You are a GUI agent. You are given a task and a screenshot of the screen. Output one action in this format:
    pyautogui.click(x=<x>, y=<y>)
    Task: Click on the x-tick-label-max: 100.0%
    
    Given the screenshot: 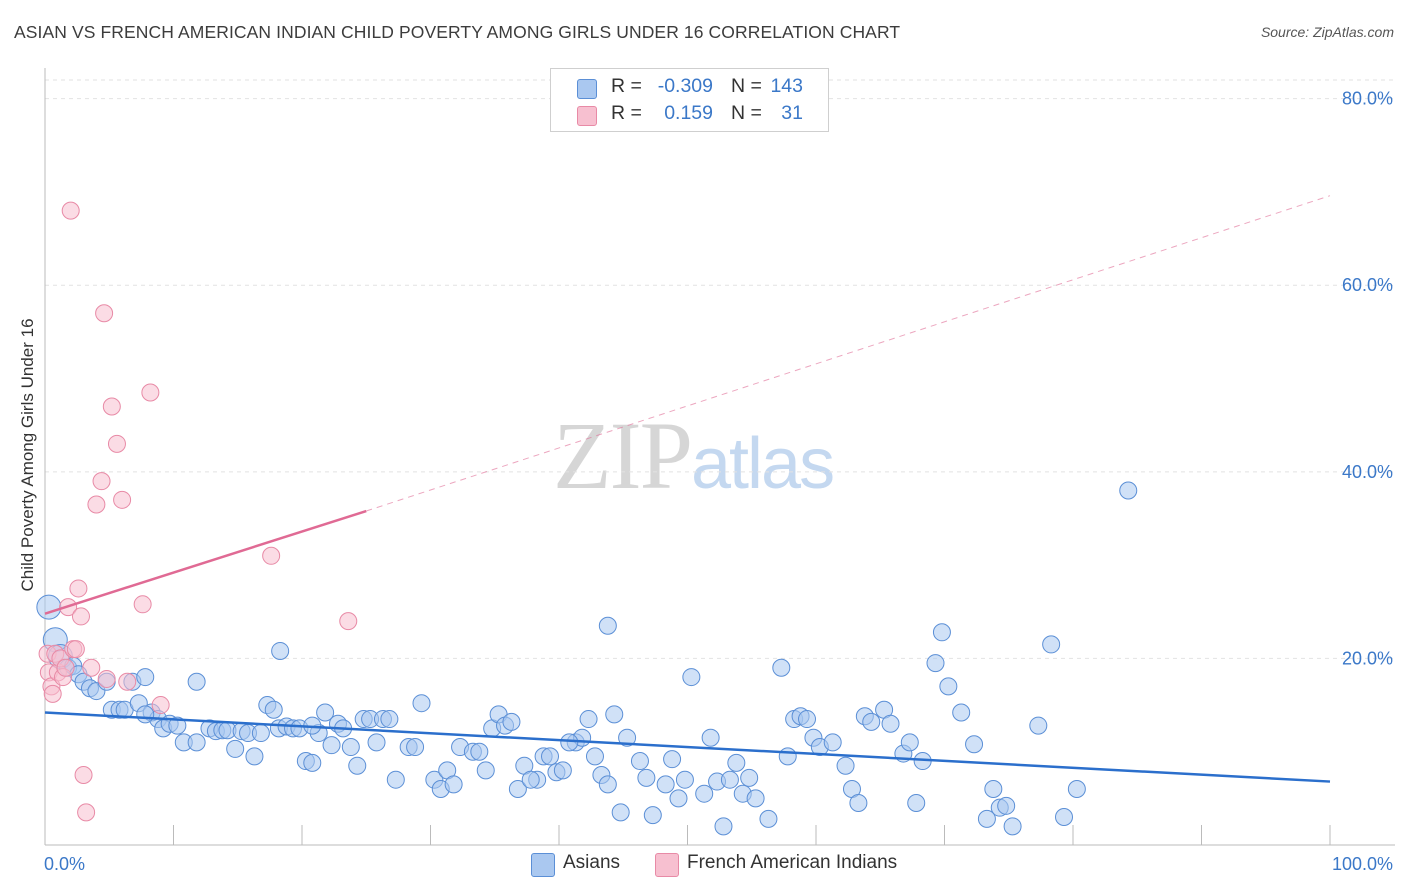 What is the action you would take?
    pyautogui.click(x=1362, y=864)
    